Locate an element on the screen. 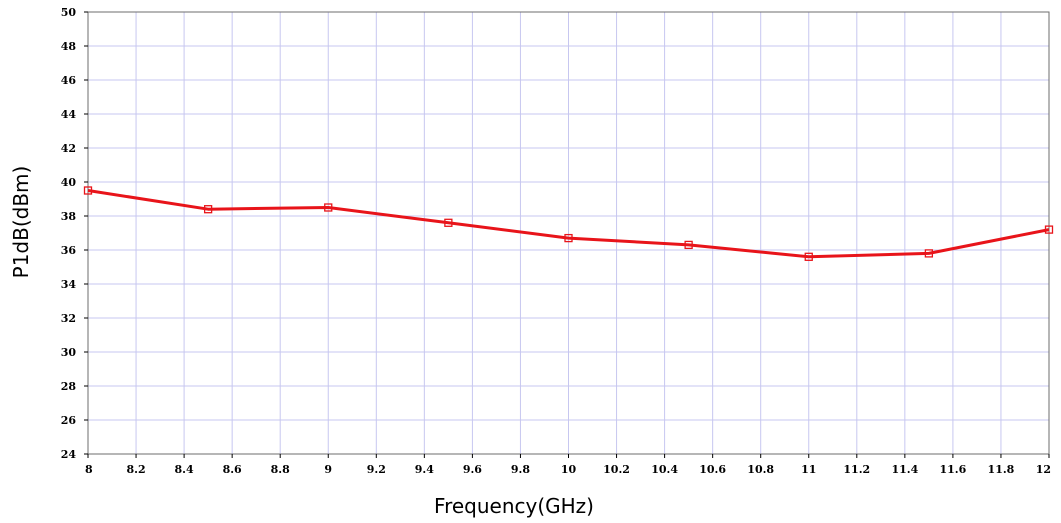  y-axis-title: P1dB(dBm) is located at coordinates (21, 222).